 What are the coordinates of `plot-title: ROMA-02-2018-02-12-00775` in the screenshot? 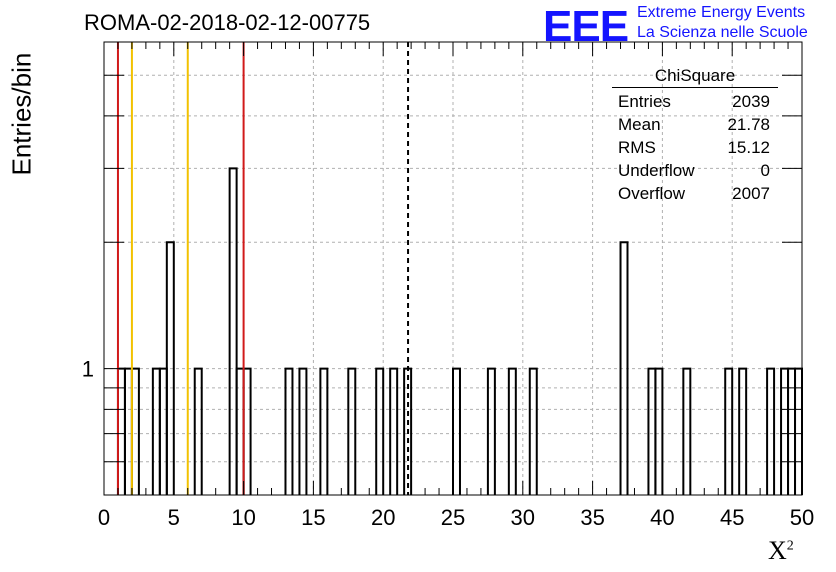 It's located at (227, 22).